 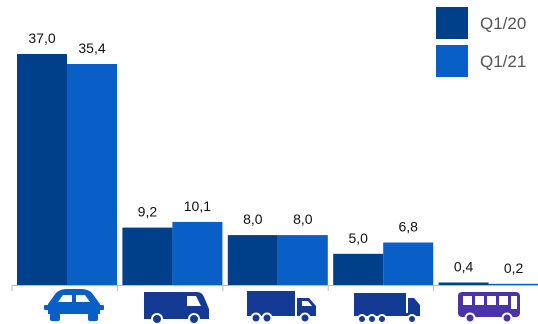 I want to click on bar-medium-truck-s1, so click(x=302, y=260).